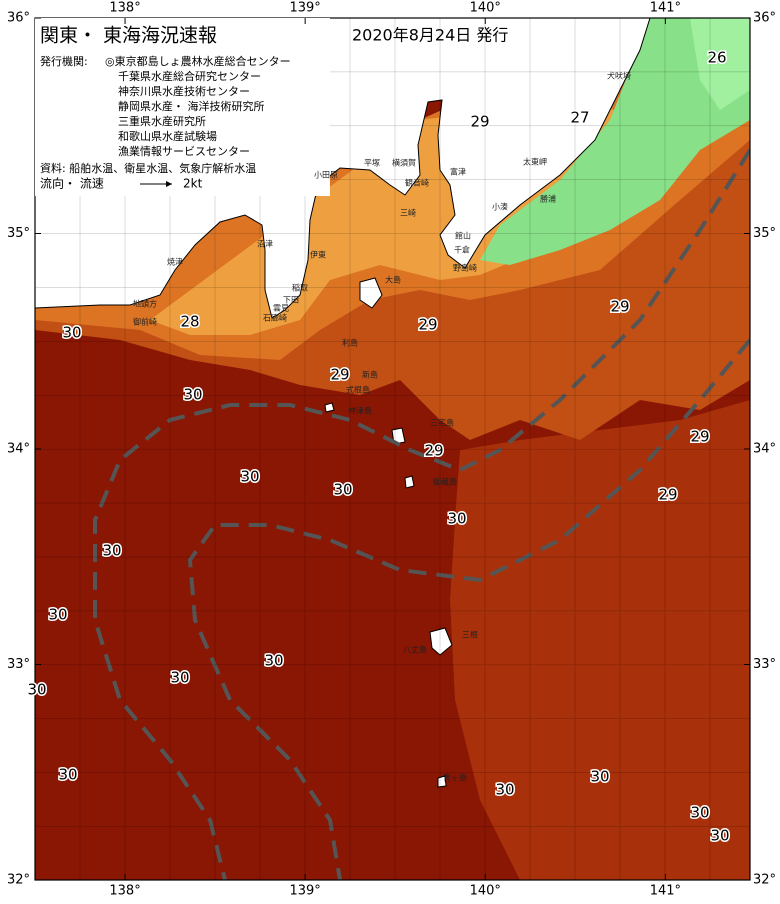 Image resolution: width=780 pixels, height=904 pixels. Describe the element at coordinates (145, 322) in the screenshot. I see `place-name: 御前崎` at that location.